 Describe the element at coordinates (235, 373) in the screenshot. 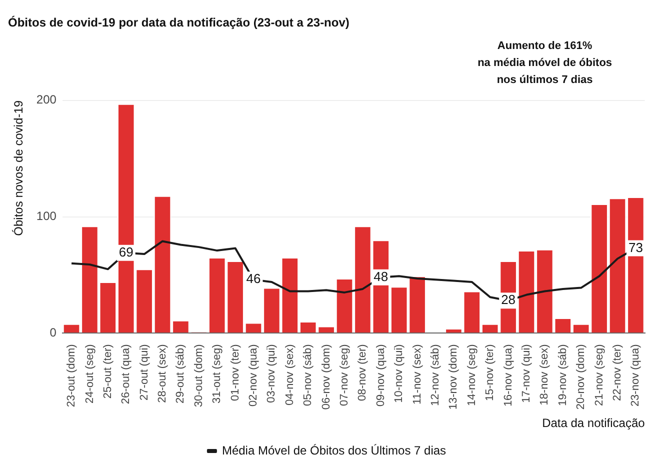

I see `x-tick-label: 01-nov (ter)` at that location.